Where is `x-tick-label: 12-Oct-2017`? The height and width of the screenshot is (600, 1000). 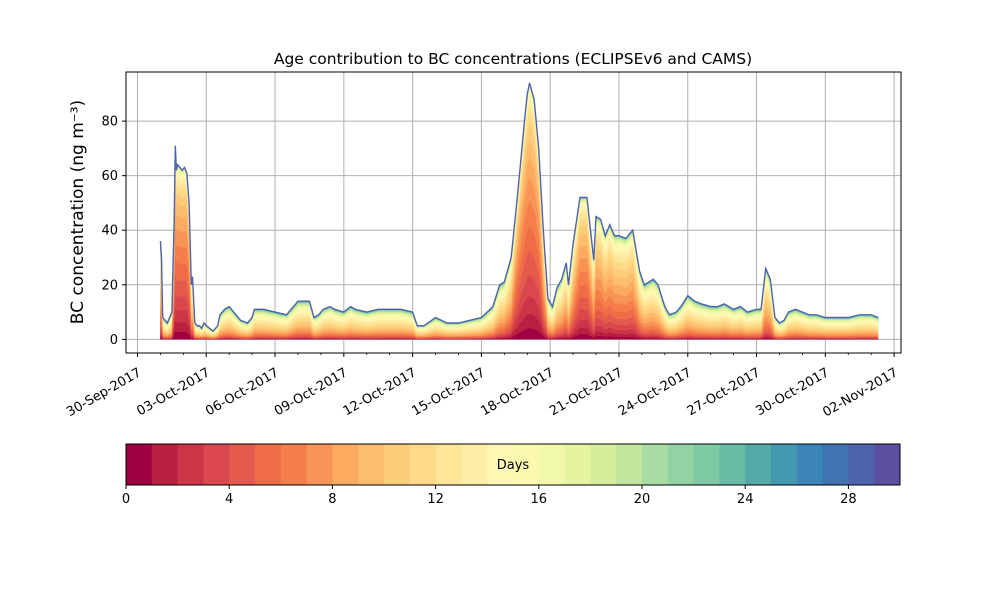 x-tick-label: 12-Oct-2017 is located at coordinates (380, 392).